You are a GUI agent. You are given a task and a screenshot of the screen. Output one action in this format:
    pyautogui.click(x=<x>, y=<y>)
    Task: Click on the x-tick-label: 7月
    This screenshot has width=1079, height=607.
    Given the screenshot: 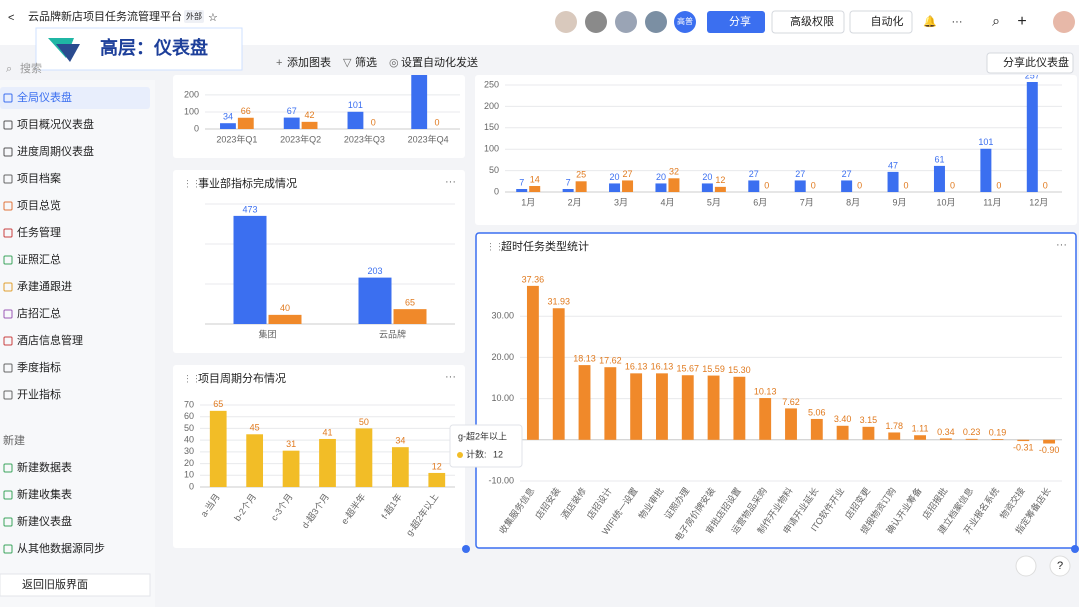 What is the action you would take?
    pyautogui.click(x=807, y=202)
    